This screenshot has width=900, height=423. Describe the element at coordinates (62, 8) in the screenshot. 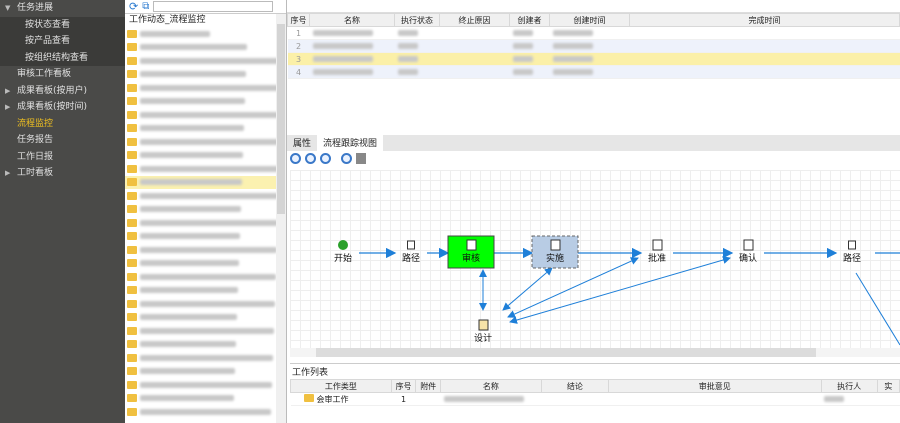

I see `sidebar-item: ▼ 任务进展` at that location.